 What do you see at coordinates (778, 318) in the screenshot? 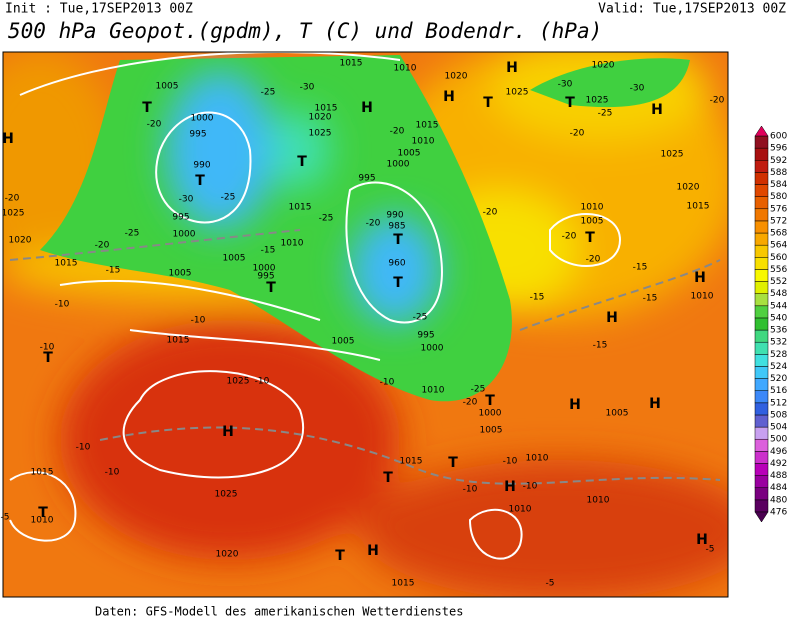
I see `colorbar-label: 540` at bounding box center [778, 318].